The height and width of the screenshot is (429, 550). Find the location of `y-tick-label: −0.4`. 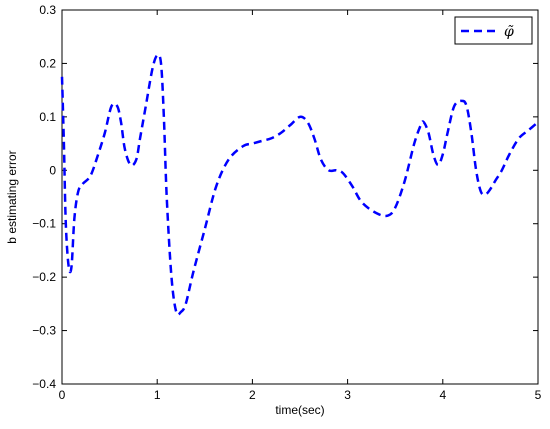

y-tick-label: −0.4 is located at coordinates (44, 384).